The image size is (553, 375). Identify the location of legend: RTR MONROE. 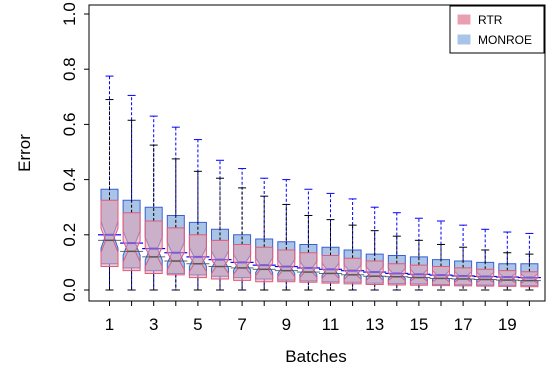
(497, 29).